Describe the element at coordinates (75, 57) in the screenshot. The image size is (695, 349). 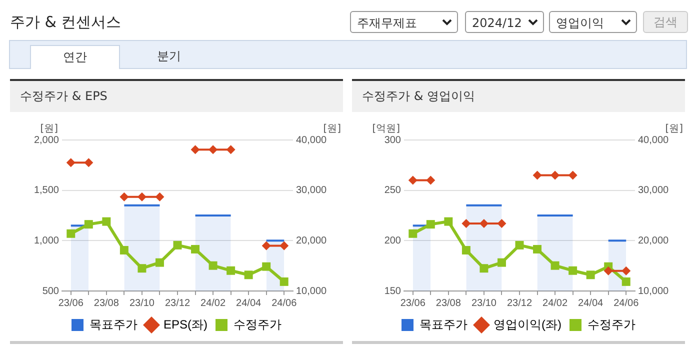
I see `text: 연간` at that location.